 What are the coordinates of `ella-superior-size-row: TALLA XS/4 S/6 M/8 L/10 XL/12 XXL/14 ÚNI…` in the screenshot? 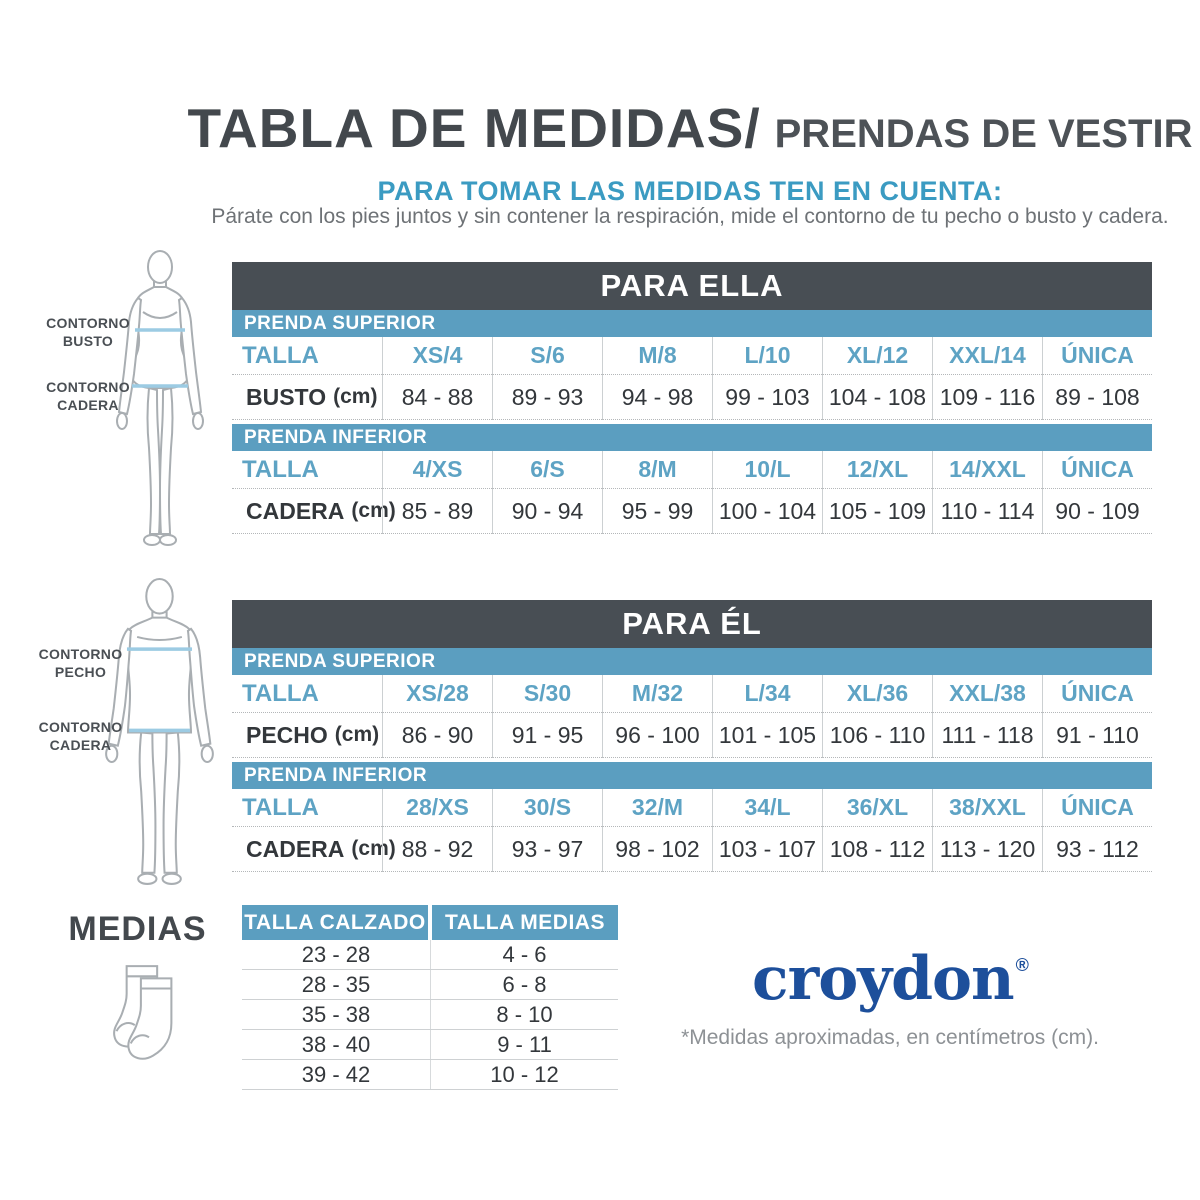 It's located at (692, 356).